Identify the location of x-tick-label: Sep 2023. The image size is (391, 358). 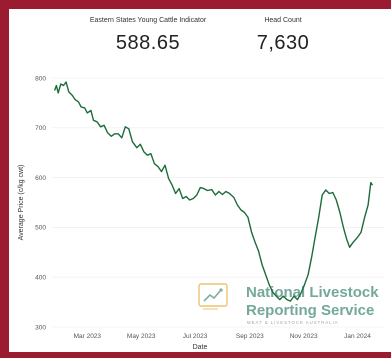
(250, 336).